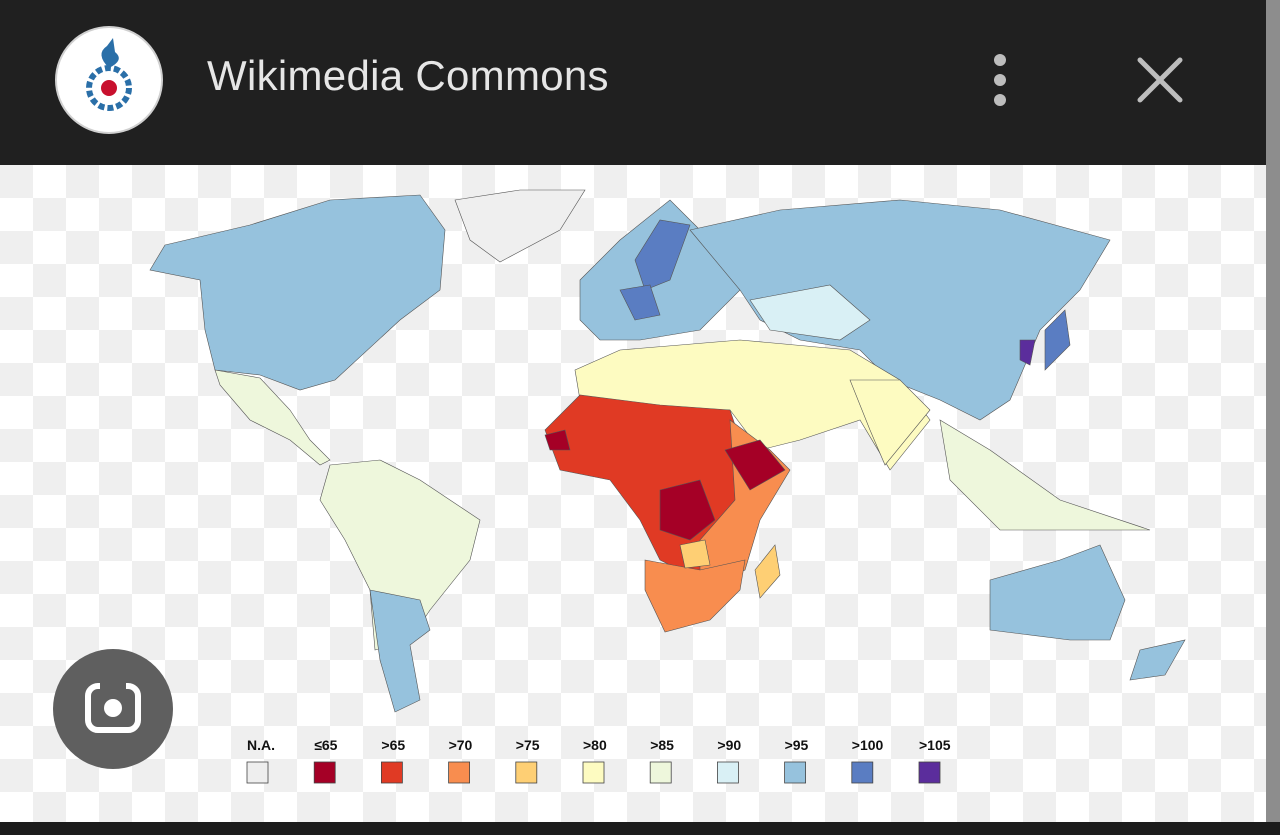 The height and width of the screenshot is (835, 1280). I want to click on legend-label: >65, so click(393, 745).